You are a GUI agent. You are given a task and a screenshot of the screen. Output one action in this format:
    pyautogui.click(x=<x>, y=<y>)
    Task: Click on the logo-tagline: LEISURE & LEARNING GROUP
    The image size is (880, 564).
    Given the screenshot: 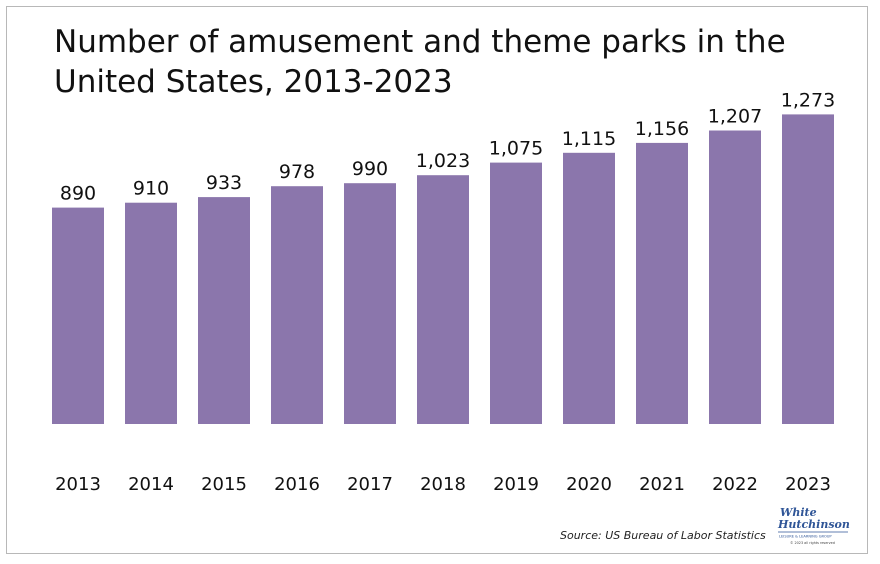 What is the action you would take?
    pyautogui.click(x=805, y=537)
    